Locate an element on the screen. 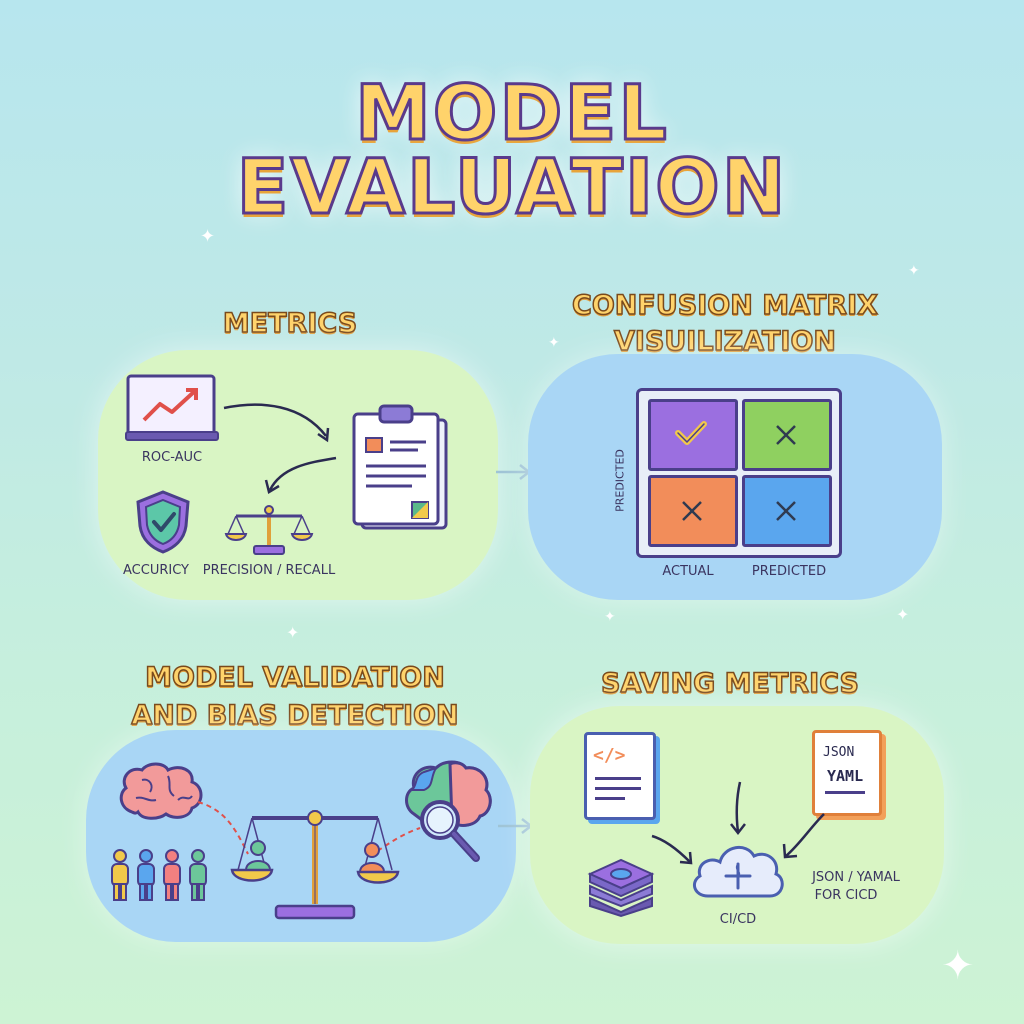 This screenshot has width=1024, height=1024. saving-title: SAVING METRICS is located at coordinates (729, 683).